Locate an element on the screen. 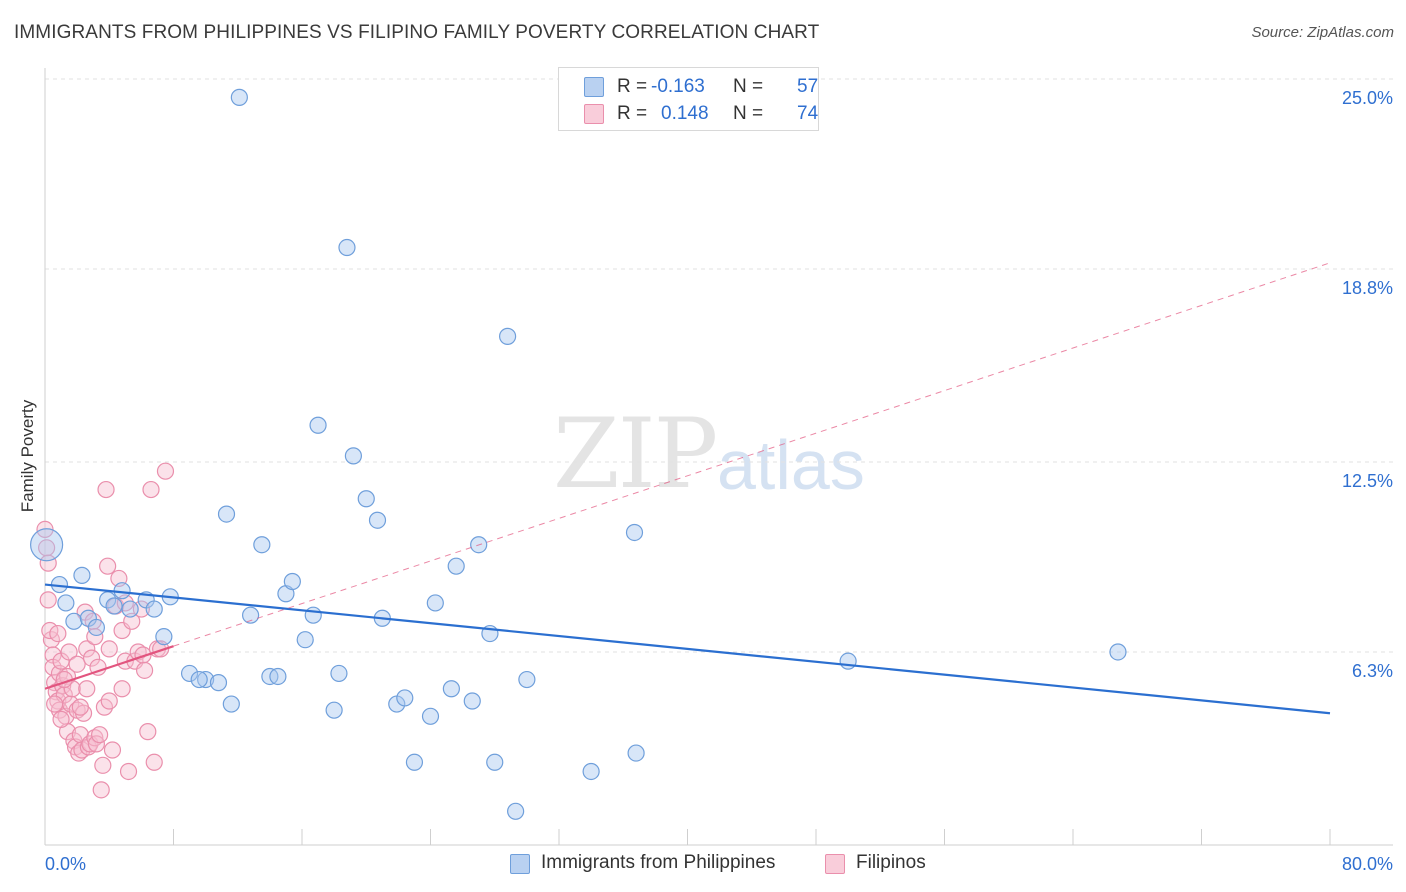 This screenshot has width=1406, height=892. x-tick-label-min: 0.0% is located at coordinates (65, 864).